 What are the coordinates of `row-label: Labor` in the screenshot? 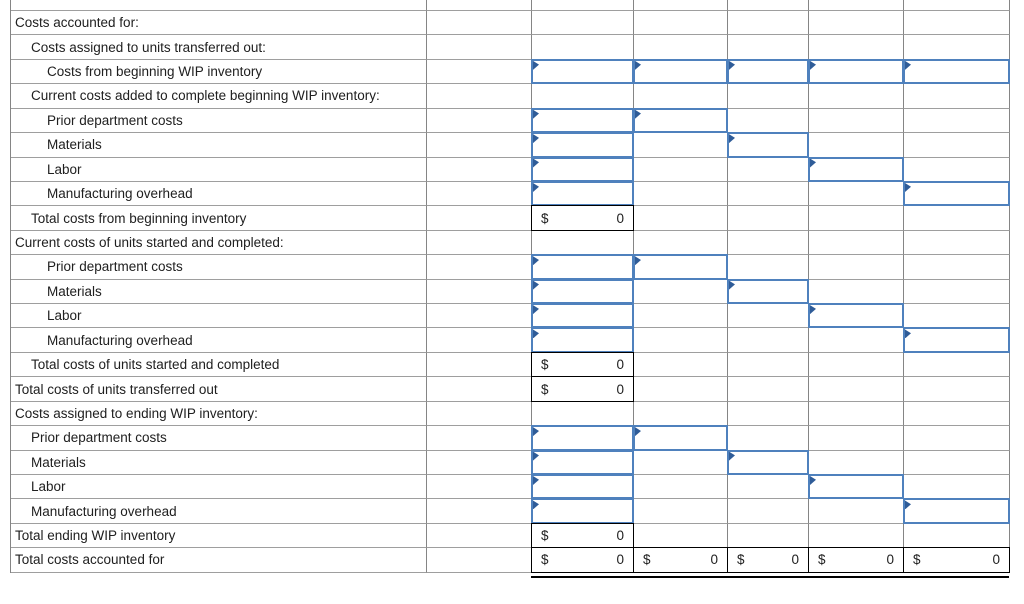 It's located at (219, 169).